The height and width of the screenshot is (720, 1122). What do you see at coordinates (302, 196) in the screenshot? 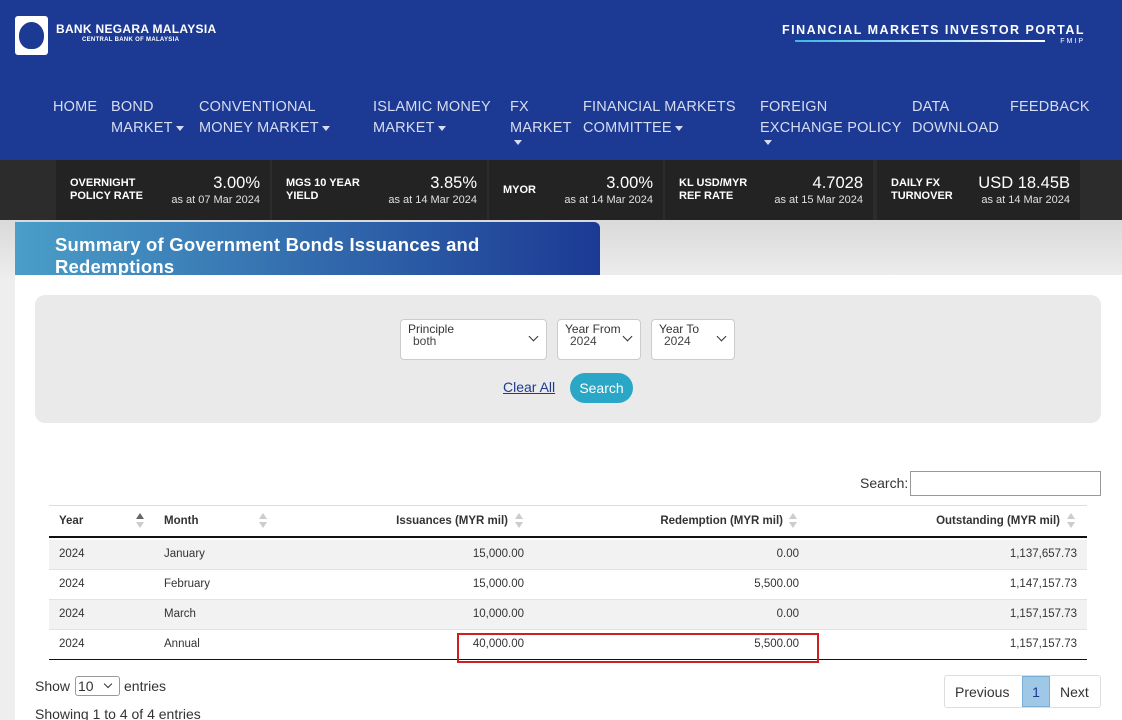
I see `ticker-label-line2: YIELD` at bounding box center [302, 196].